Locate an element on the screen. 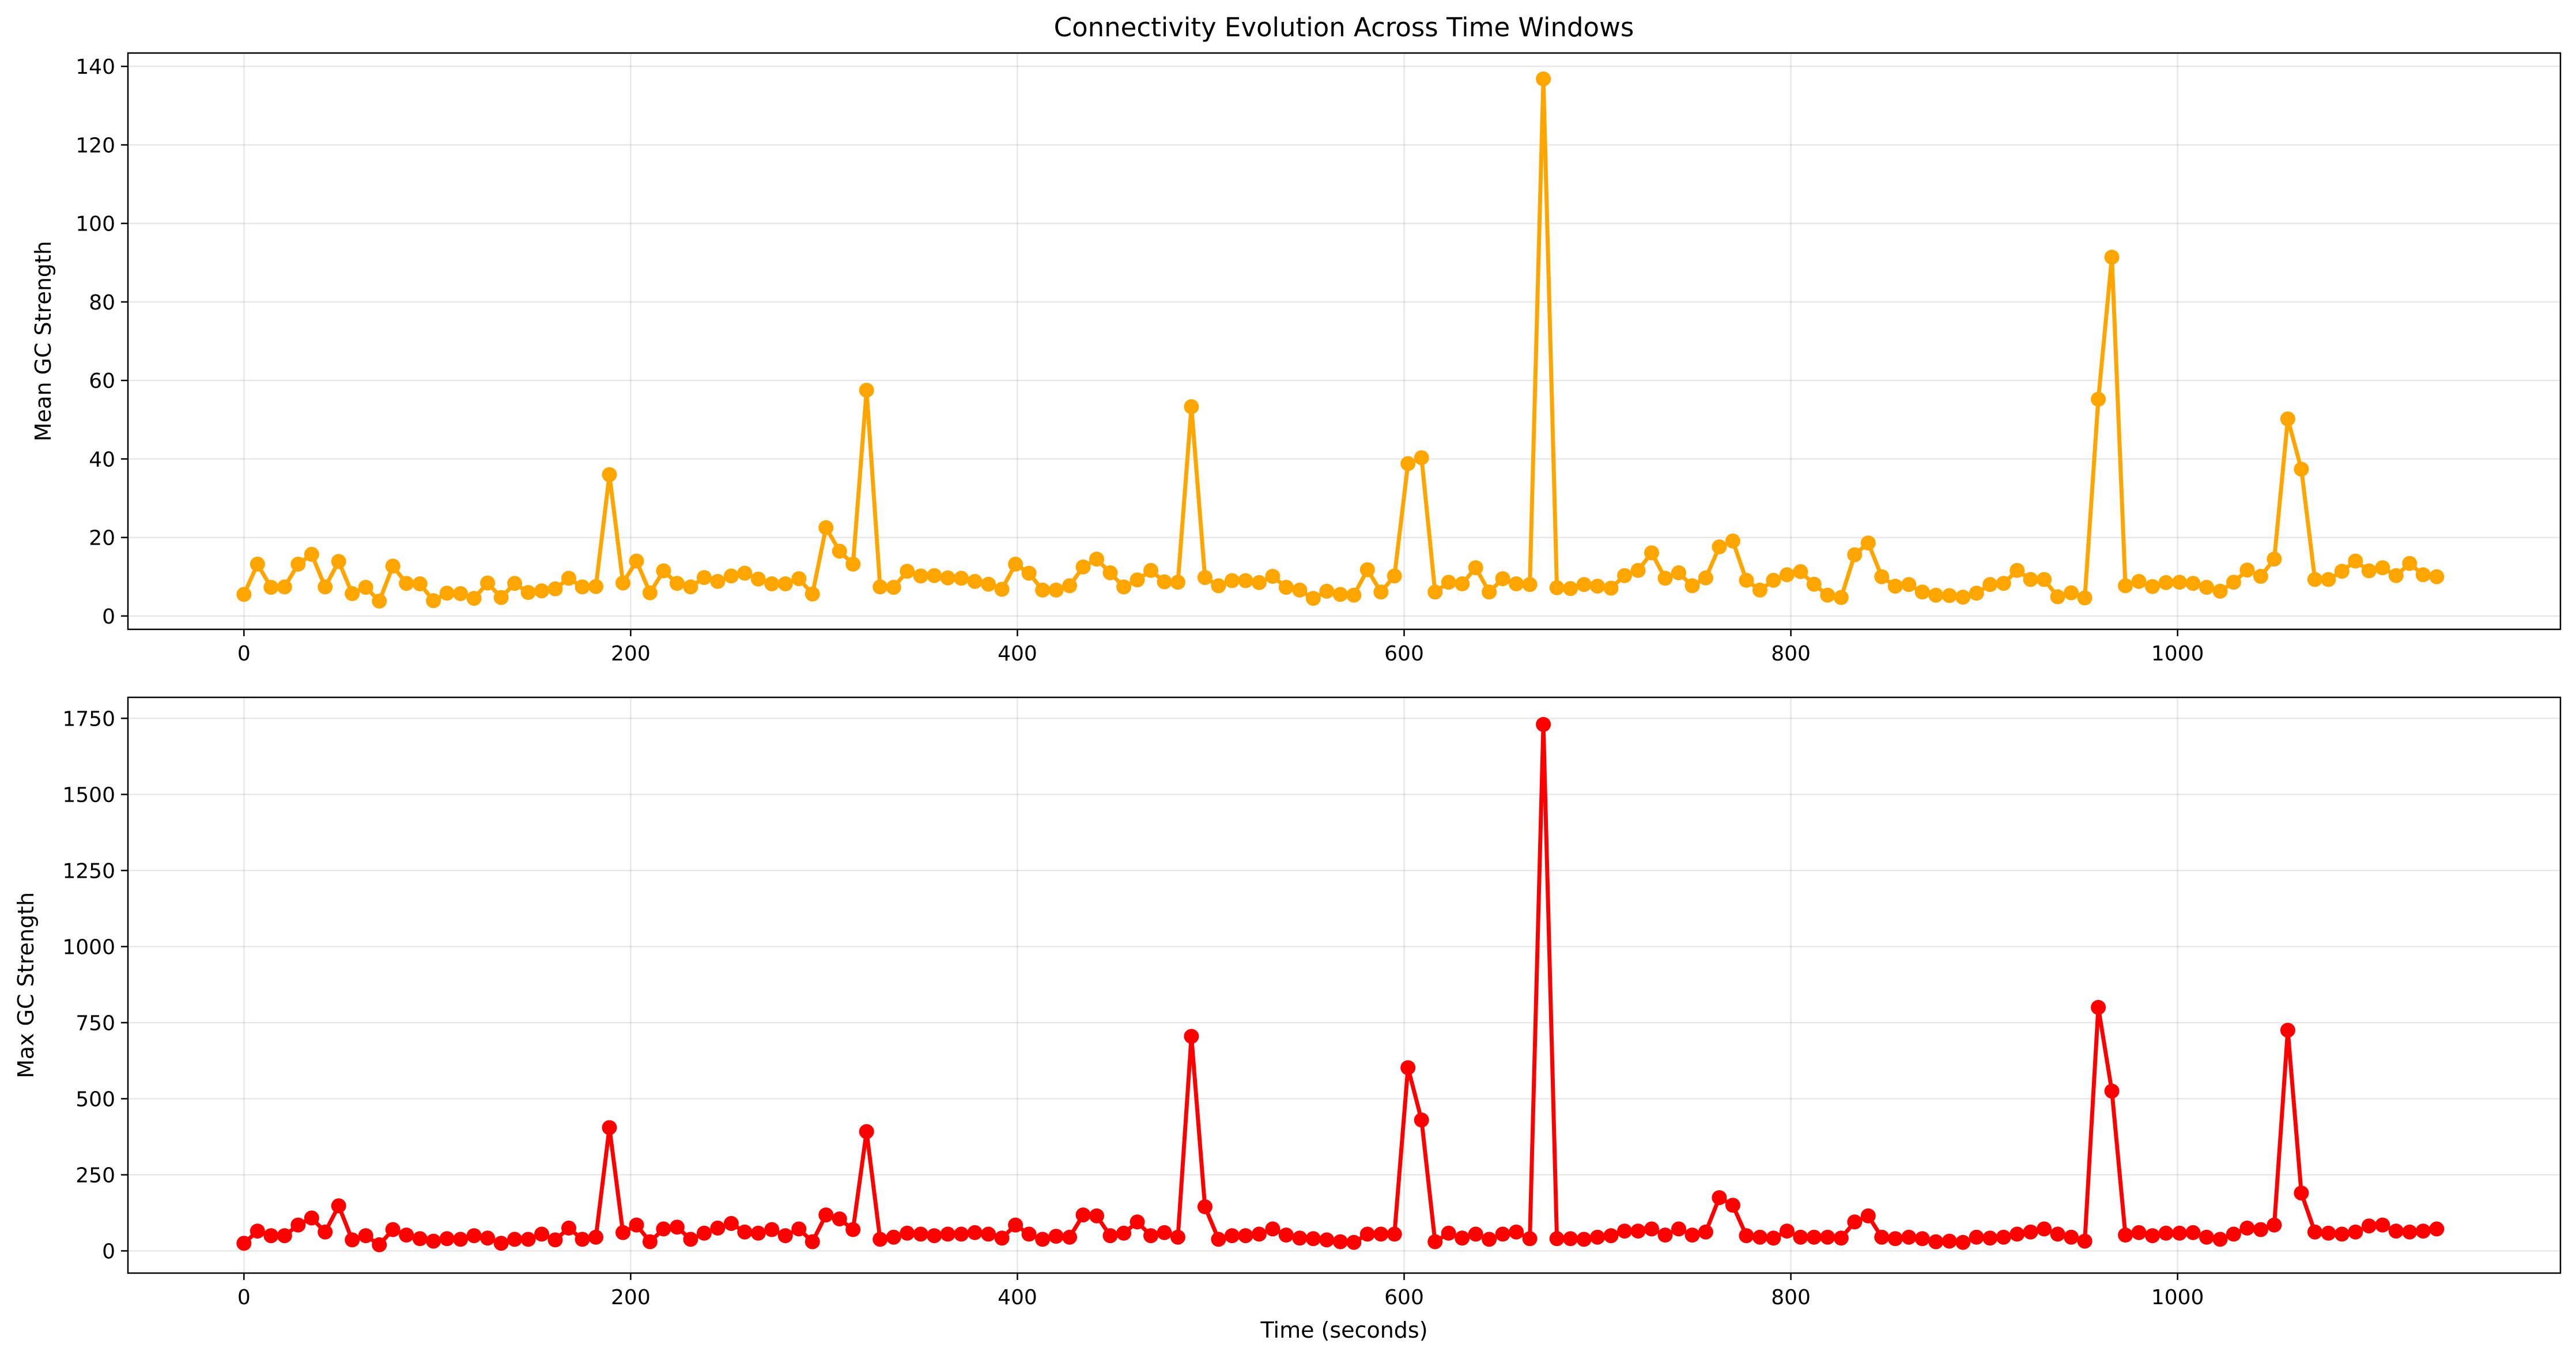 The image size is (2576, 1363). x-tick-label: 800 is located at coordinates (1791, 654).